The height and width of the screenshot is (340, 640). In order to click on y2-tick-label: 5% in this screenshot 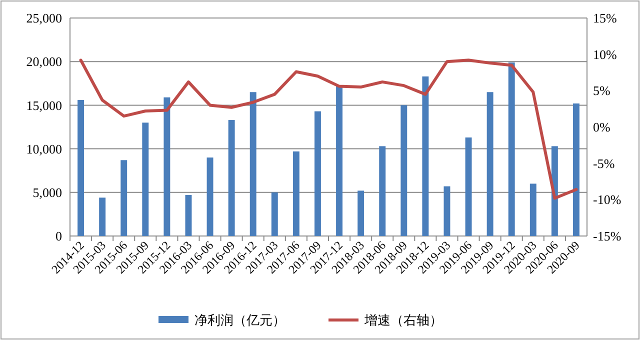, I will do `click(601, 90)`.